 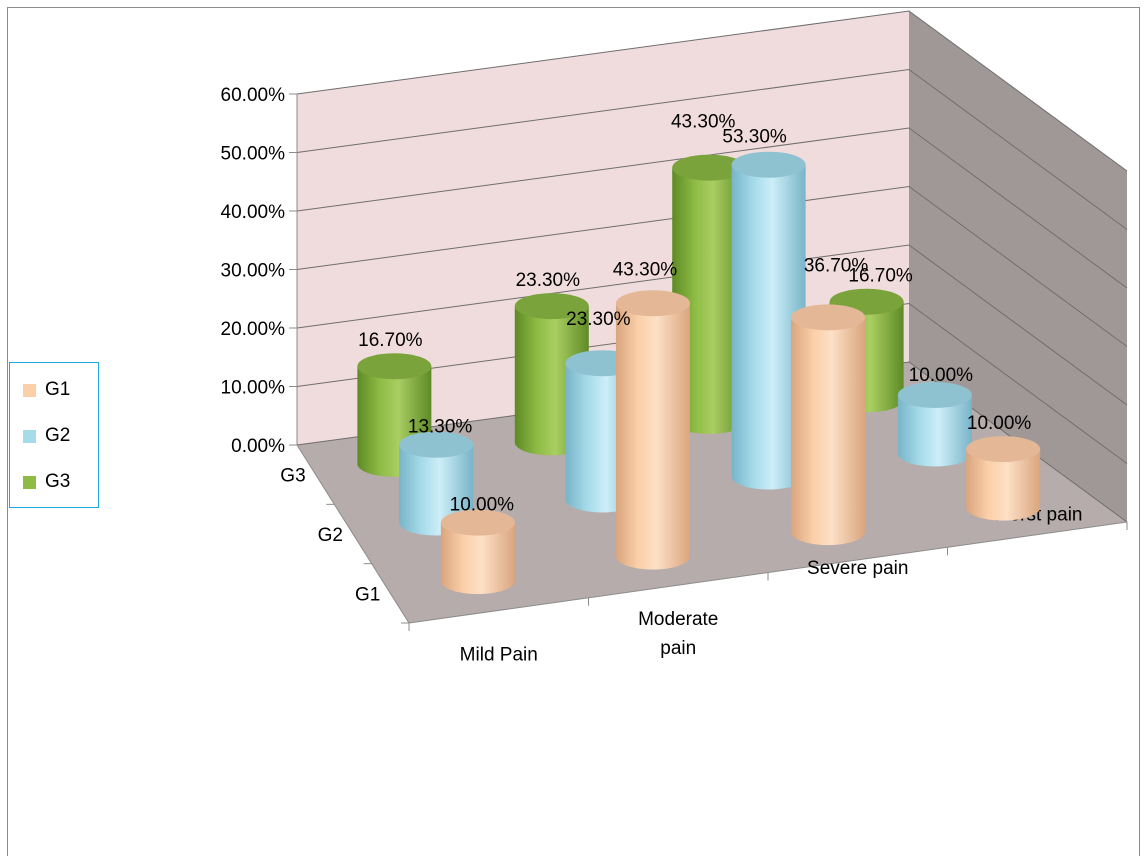 What do you see at coordinates (703, 122) in the screenshot?
I see `data-label-g3-2: 43.30%` at bounding box center [703, 122].